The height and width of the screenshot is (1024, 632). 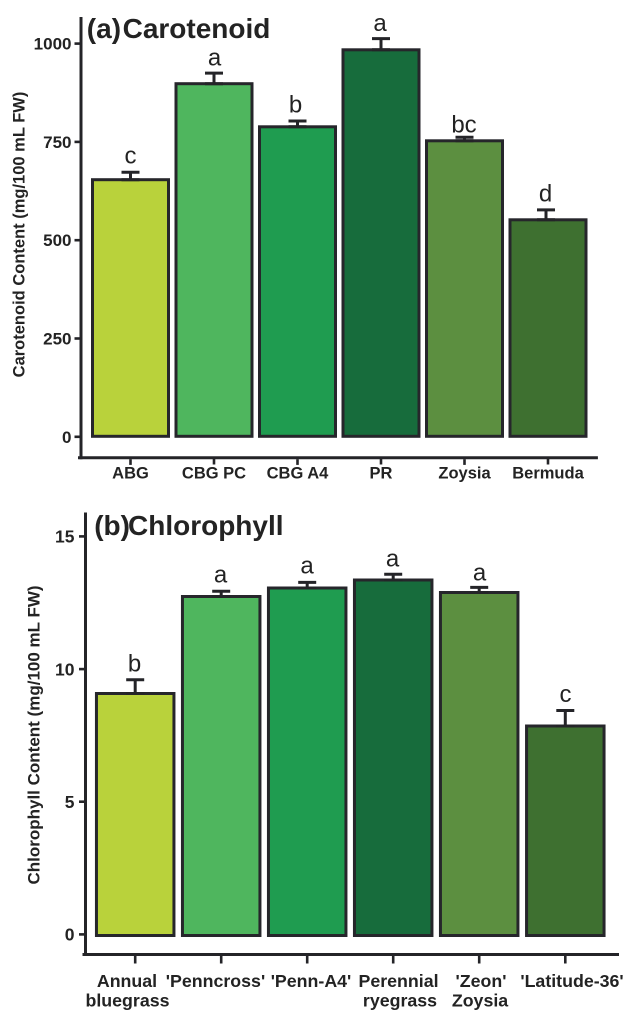 I want to click on svg-text: Perennial, so click(x=398, y=981).